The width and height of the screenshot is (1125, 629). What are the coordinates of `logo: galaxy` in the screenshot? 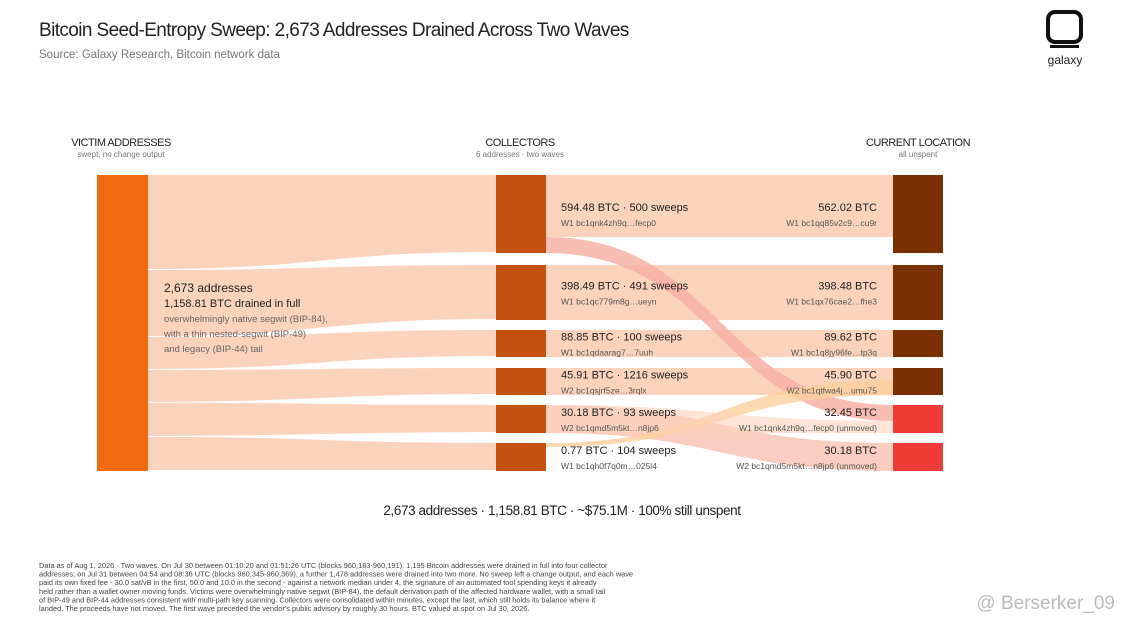 It's located at (1064, 38).